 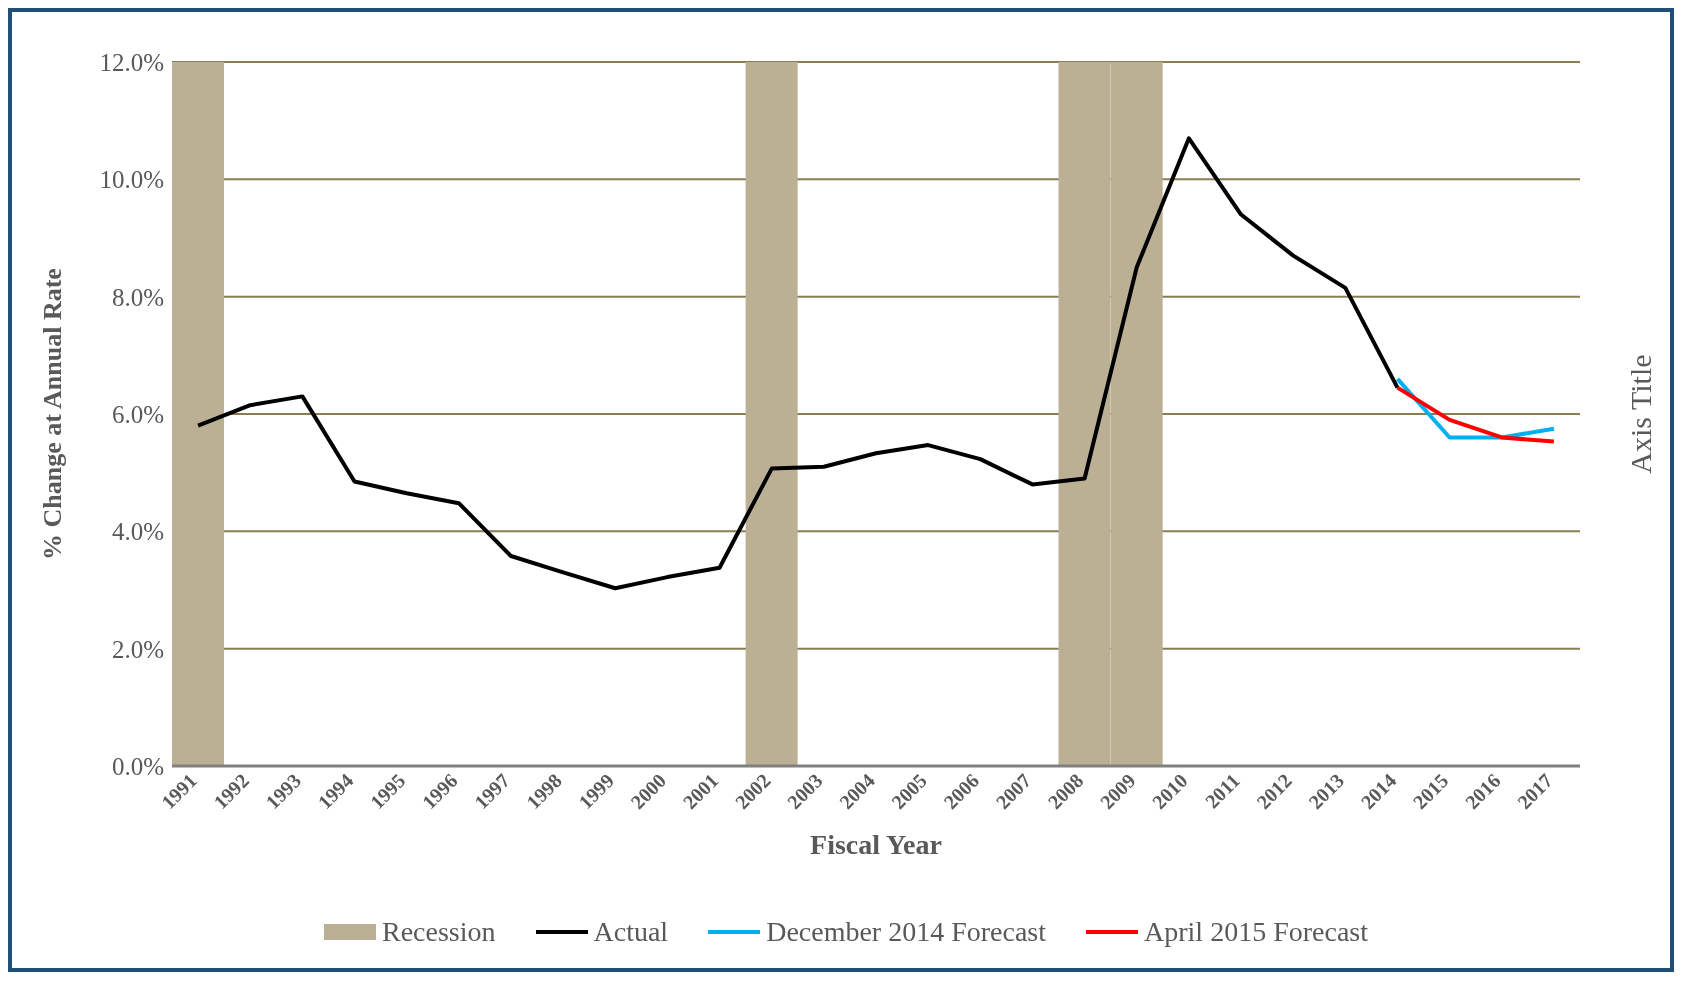 What do you see at coordinates (596, 791) in the screenshot?
I see `x-tick-label: 1999` at bounding box center [596, 791].